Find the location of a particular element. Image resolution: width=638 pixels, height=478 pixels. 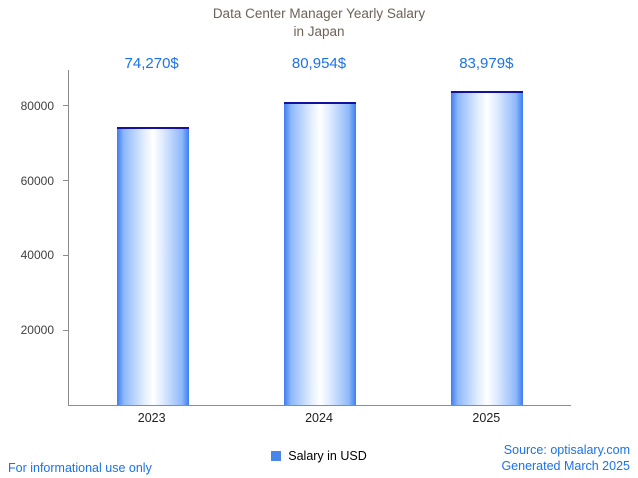

x-axis-labels: 2023 2024 2025 is located at coordinates (319, 419).